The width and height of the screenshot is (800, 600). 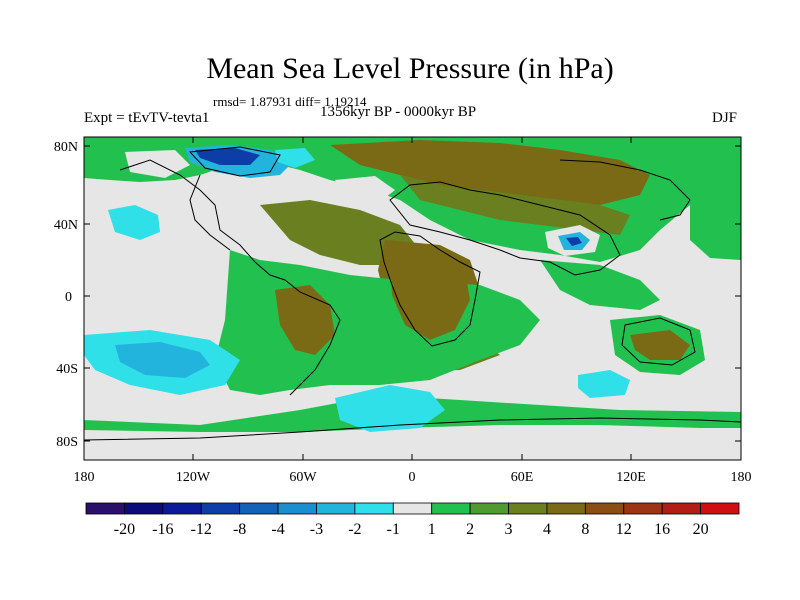 I want to click on lat-tick-label: 0, so click(x=68, y=297).